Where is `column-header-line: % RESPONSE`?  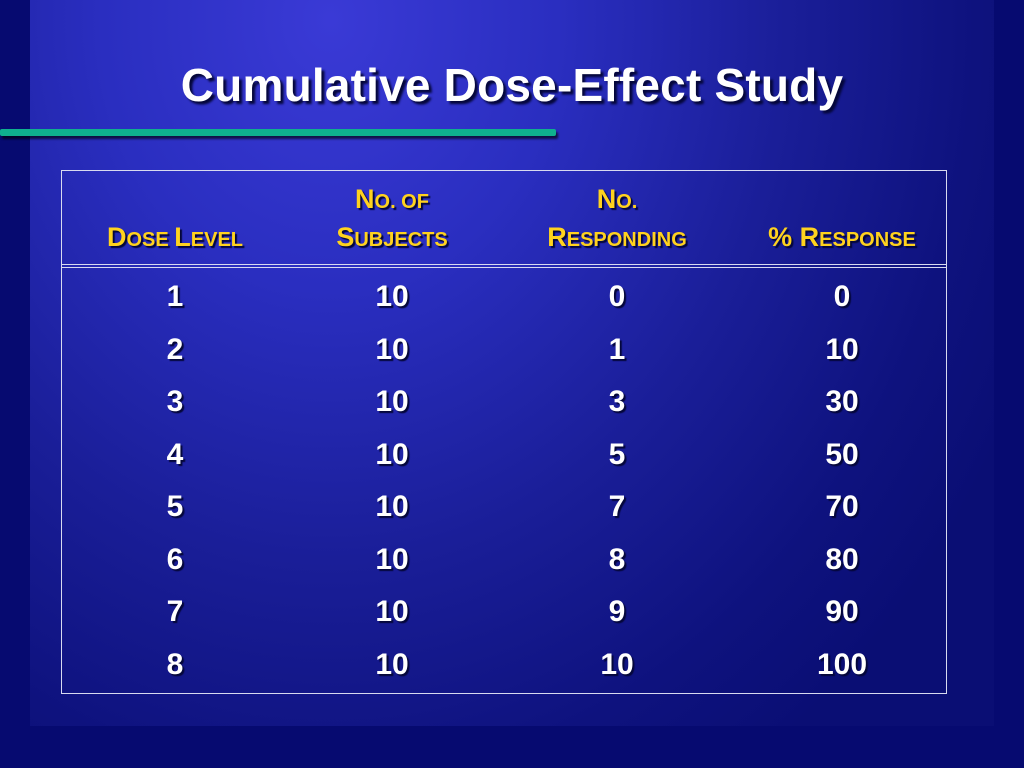
column-header-line: % RESPONSE is located at coordinates (842, 237).